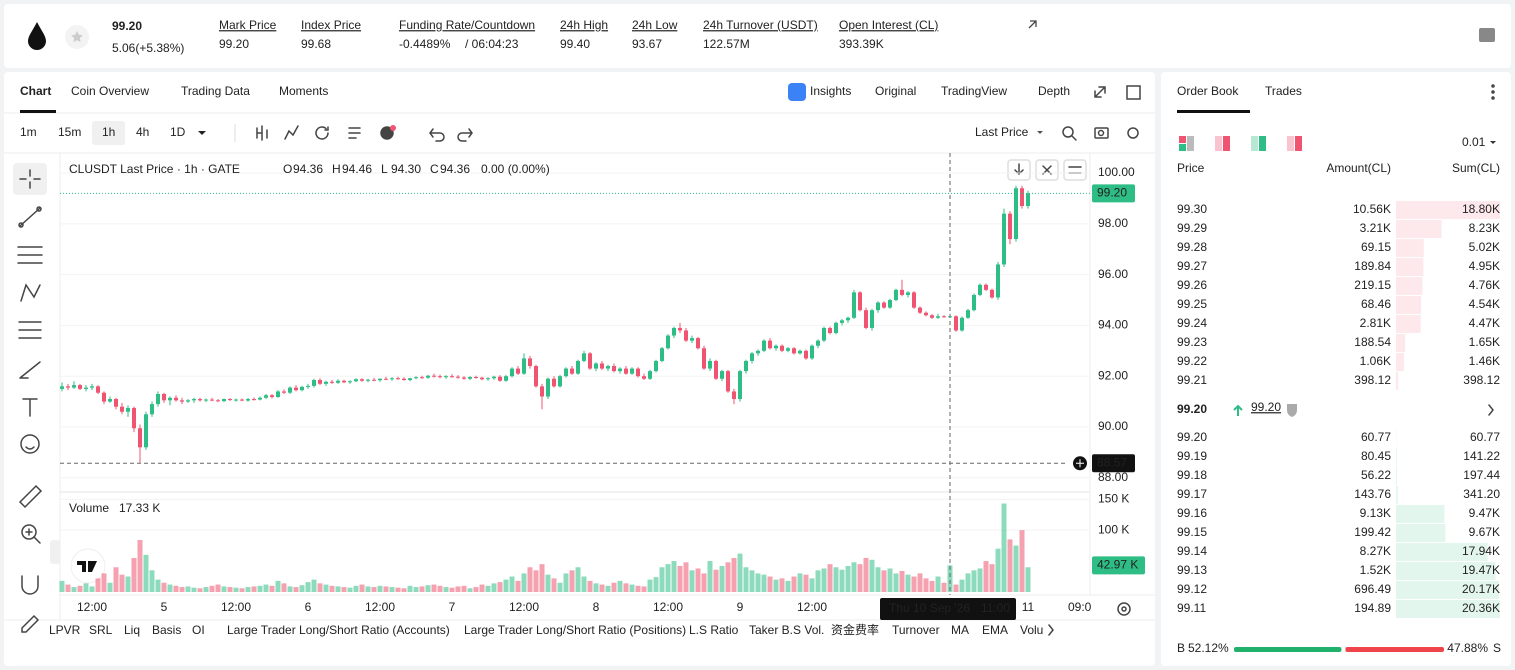 The image size is (1515, 670). I want to click on legend-key: H, so click(336, 169).